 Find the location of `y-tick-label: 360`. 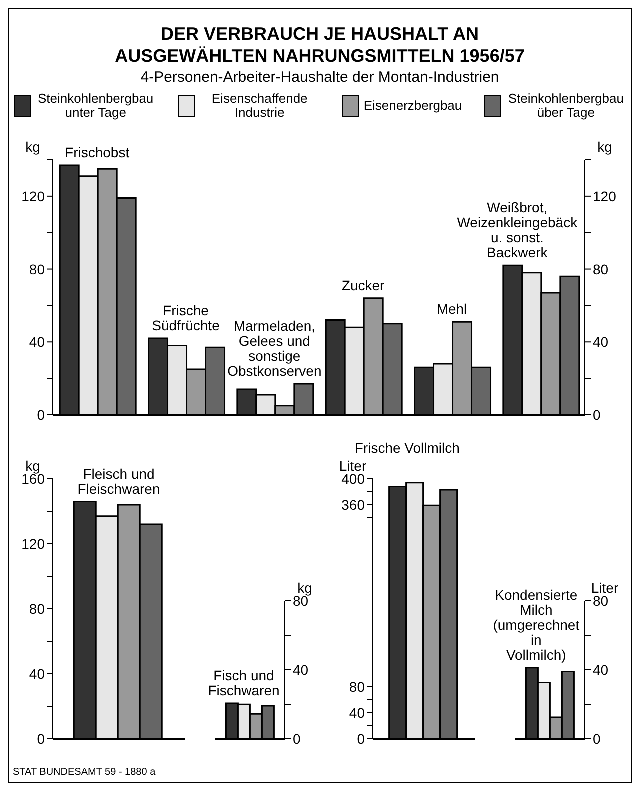

y-tick-label: 360 is located at coordinates (354, 504).